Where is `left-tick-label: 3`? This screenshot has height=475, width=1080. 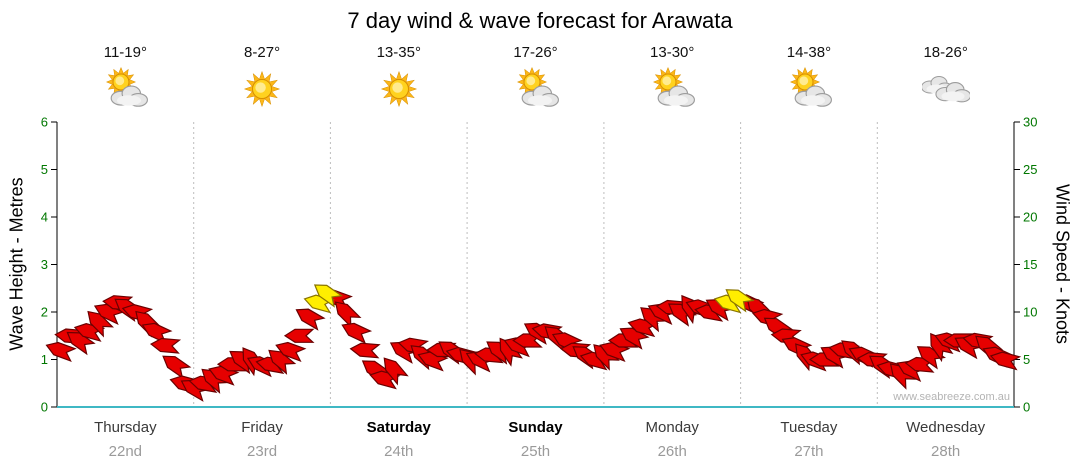
left-tick-label: 3 is located at coordinates (44, 264).